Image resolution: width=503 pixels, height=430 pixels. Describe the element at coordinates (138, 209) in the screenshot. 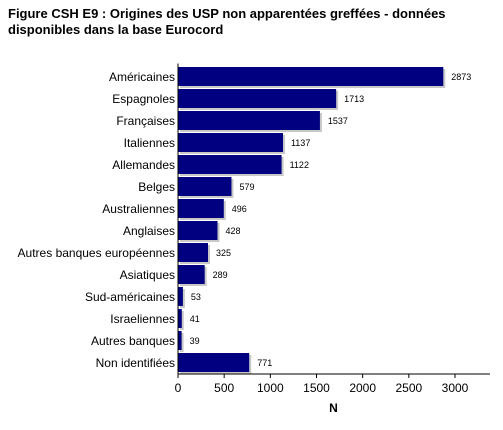

I see `category-label: Australiennes` at that location.